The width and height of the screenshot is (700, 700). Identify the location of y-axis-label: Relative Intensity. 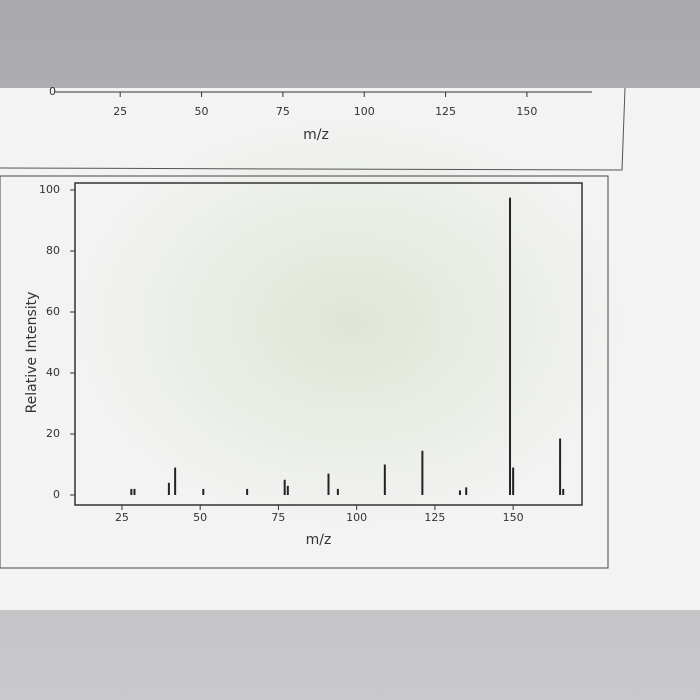
(32, 353).